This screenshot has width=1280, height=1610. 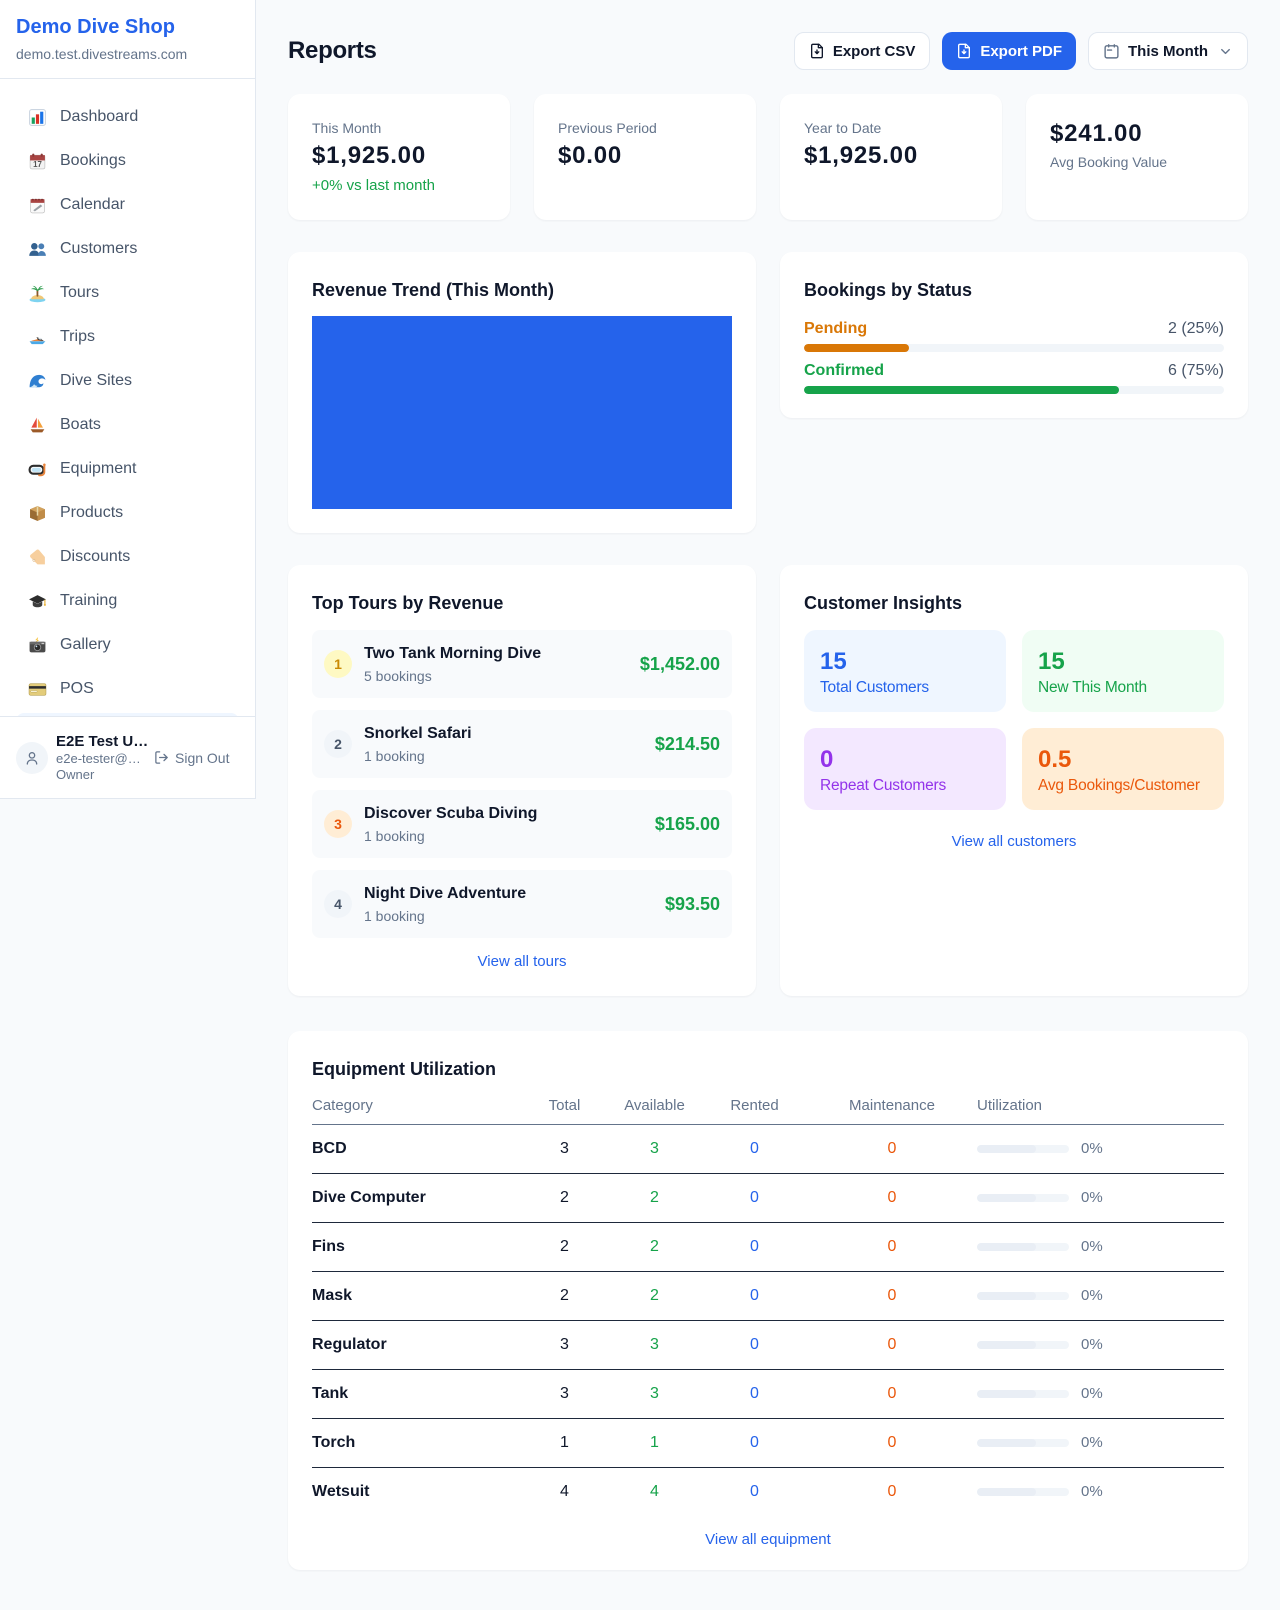 I want to click on svg-text: 17, so click(x=37, y=163).